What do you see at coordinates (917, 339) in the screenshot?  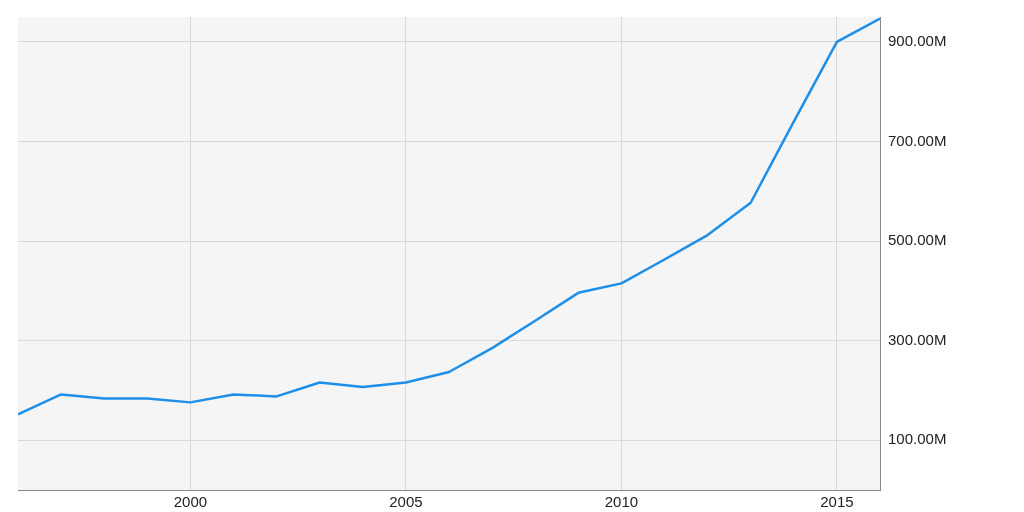 I see `y-tick-label: 300.00M` at bounding box center [917, 339].